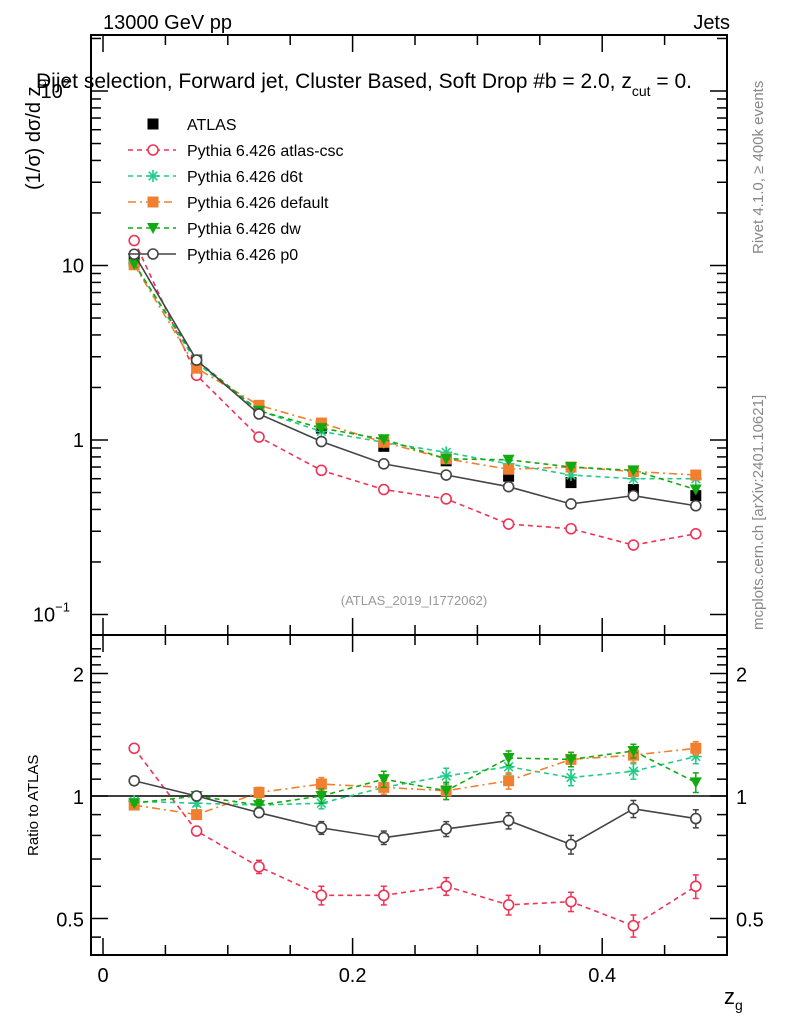 This screenshot has width=786, height=1024. Describe the element at coordinates (641, 91) in the screenshot. I see `plot-title-sub: cut` at that location.